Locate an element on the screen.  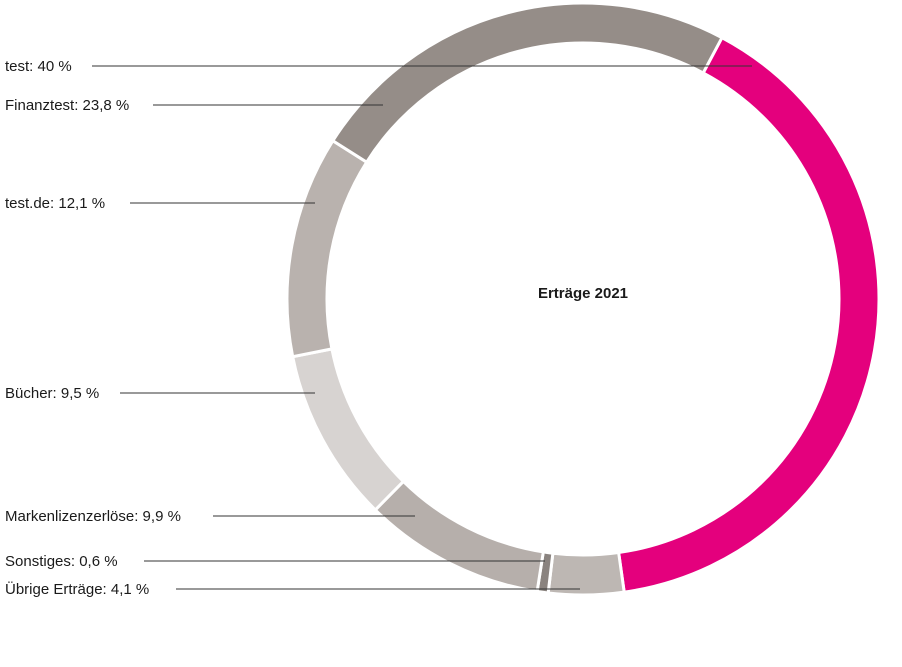
slice-label: Übrige Erträge: 4,1 % is located at coordinates (77, 589).